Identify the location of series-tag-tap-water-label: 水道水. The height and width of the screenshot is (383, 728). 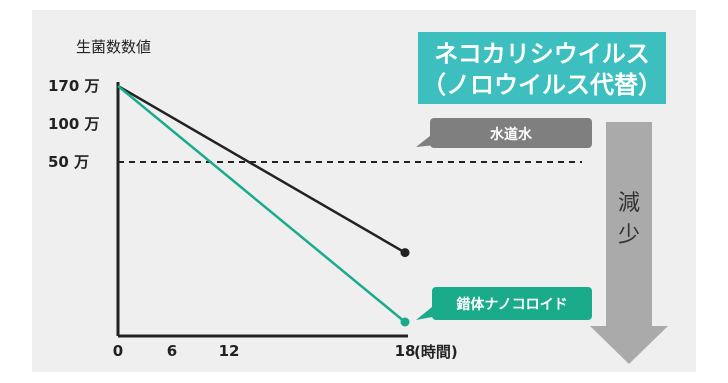
(511, 134).